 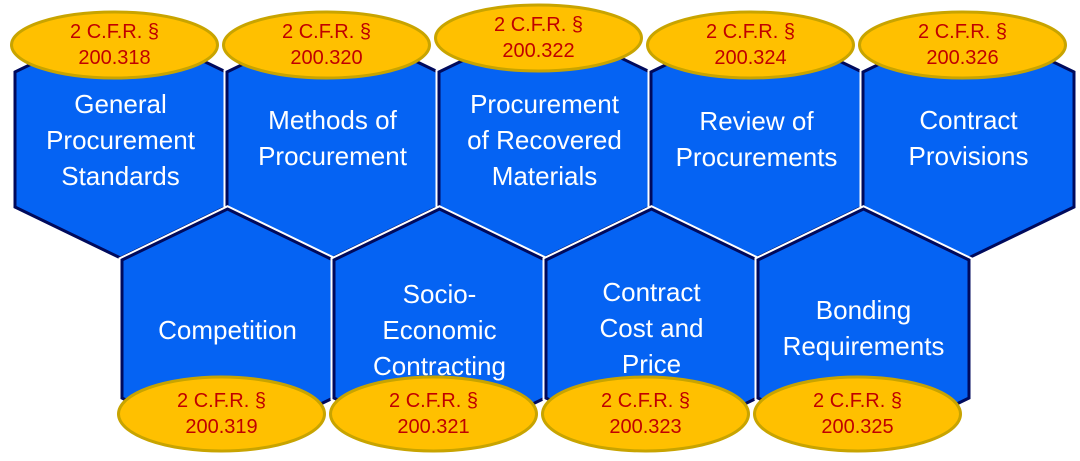 What do you see at coordinates (227, 330) in the screenshot?
I see `hexagon-label-line: Competition` at bounding box center [227, 330].